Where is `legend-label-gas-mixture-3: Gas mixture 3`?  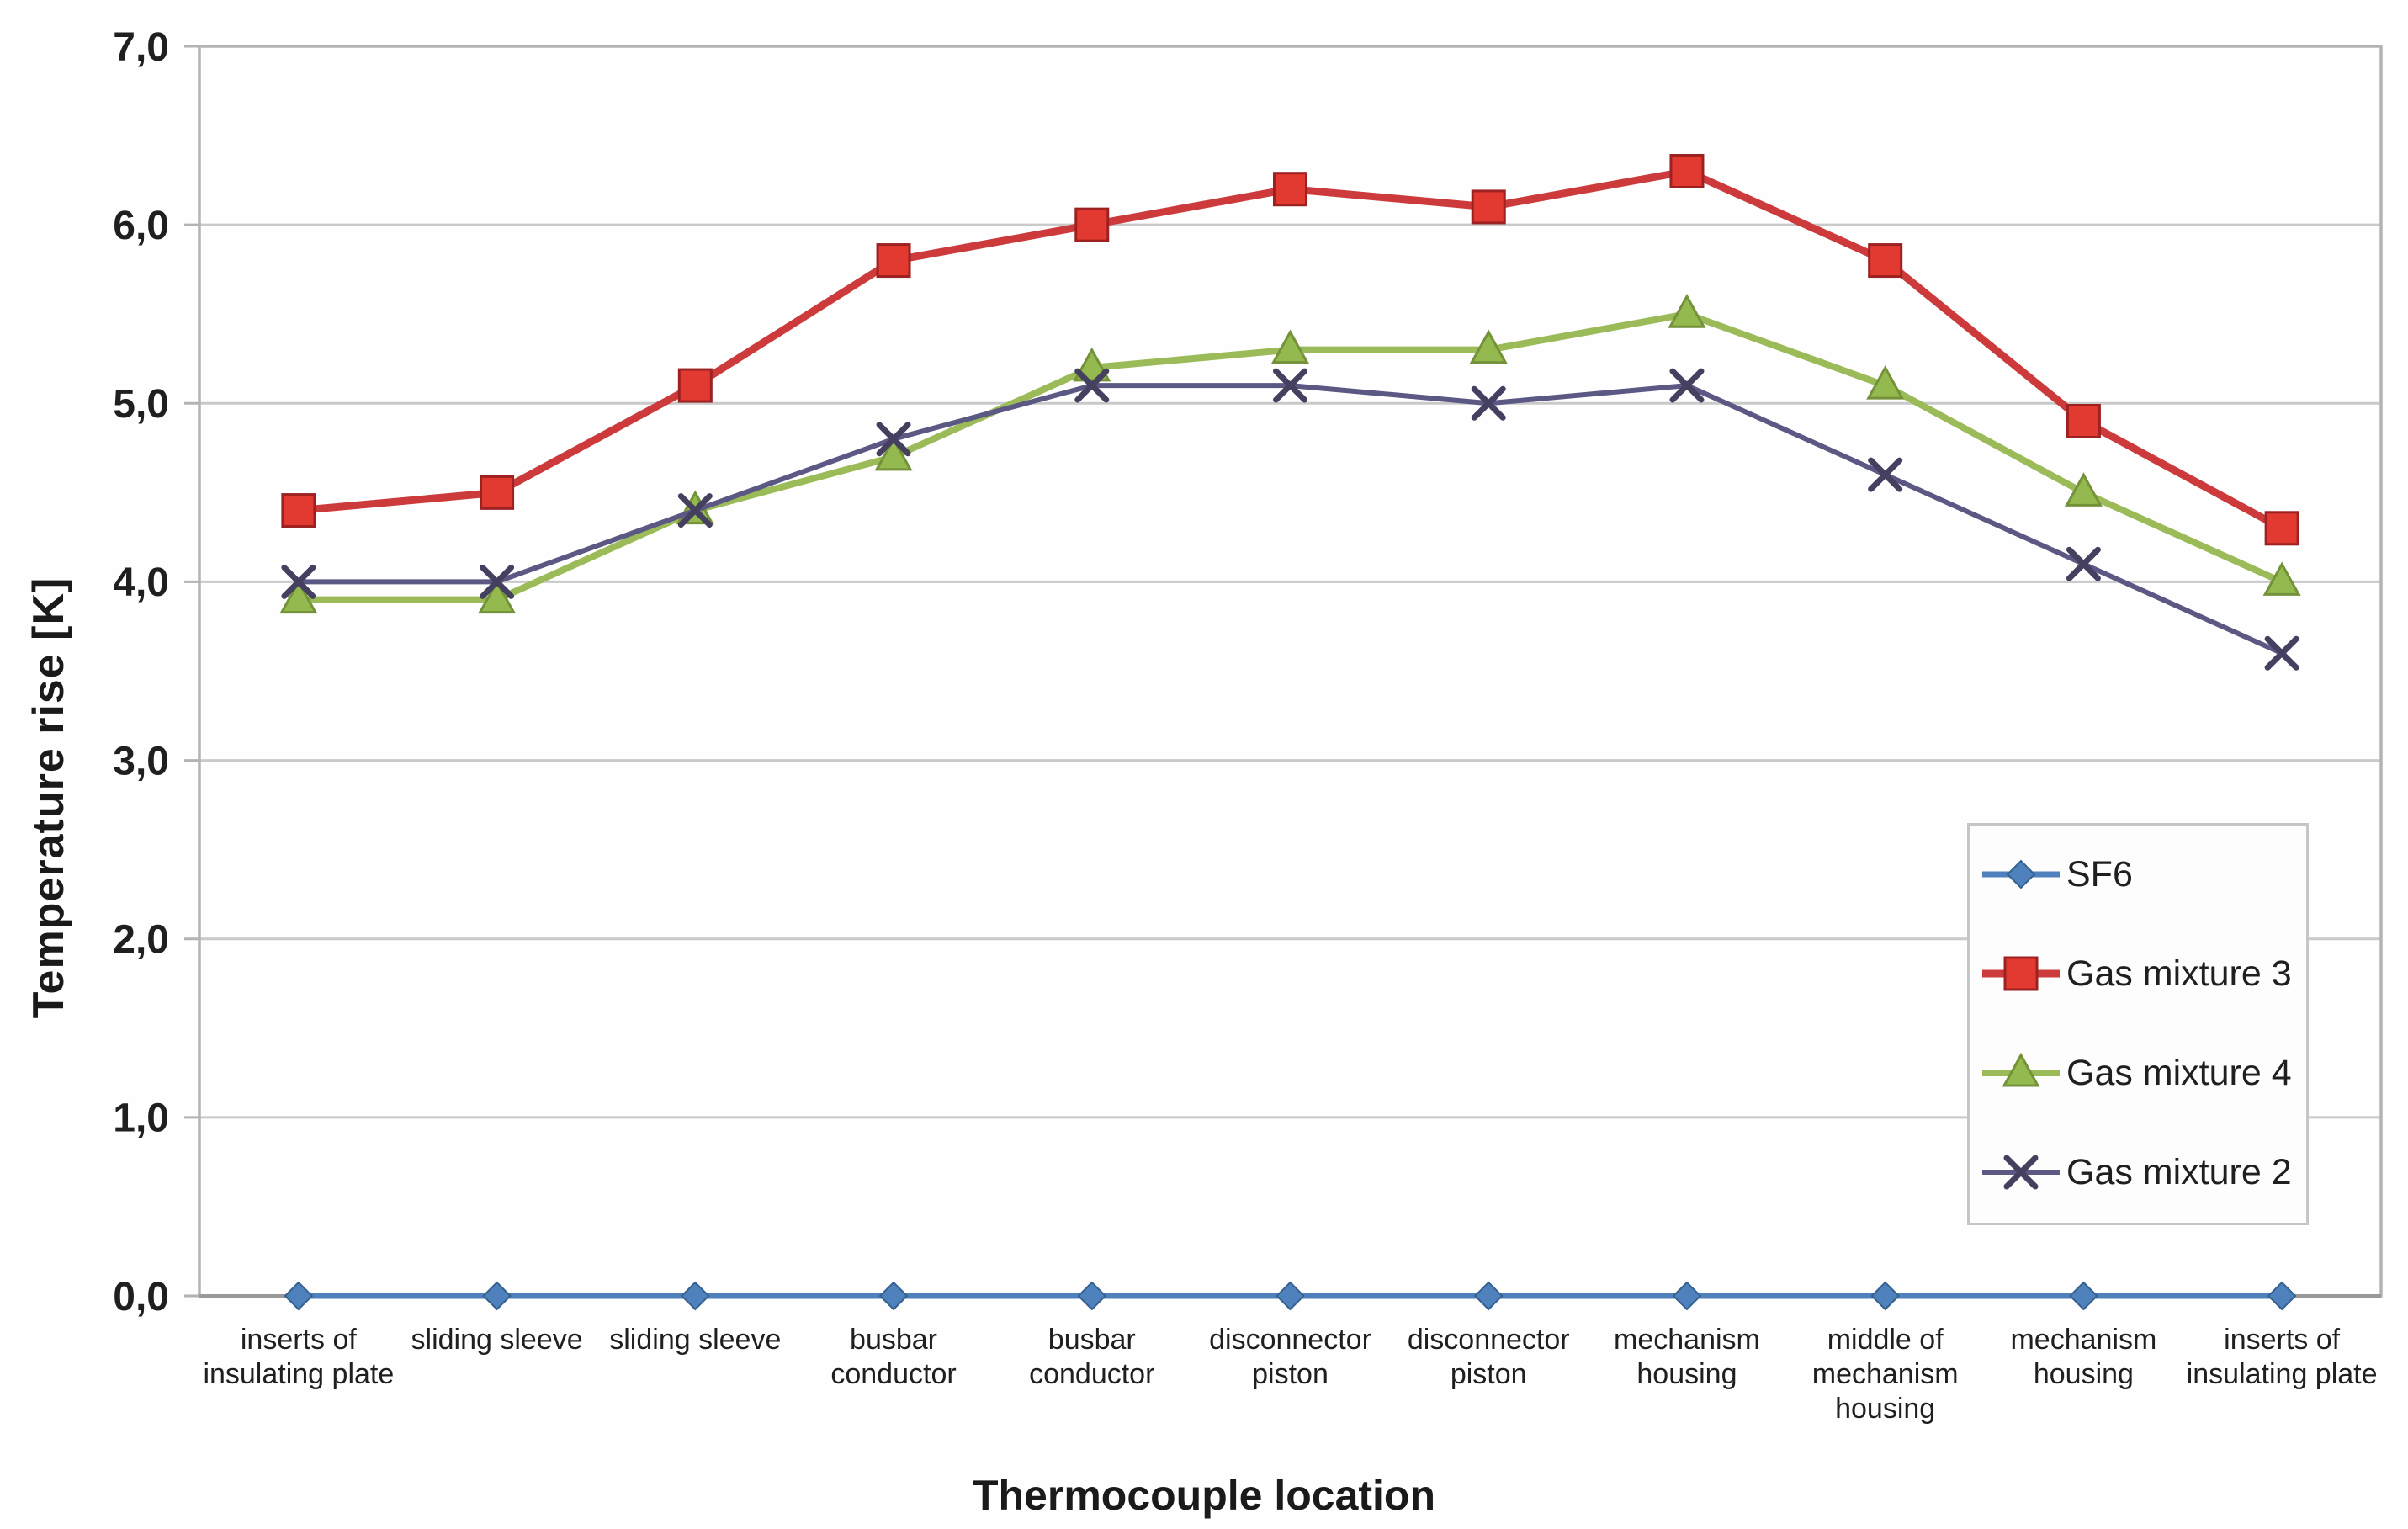
legend-label-gas-mixture-3: Gas mixture 3 is located at coordinates (2179, 973).